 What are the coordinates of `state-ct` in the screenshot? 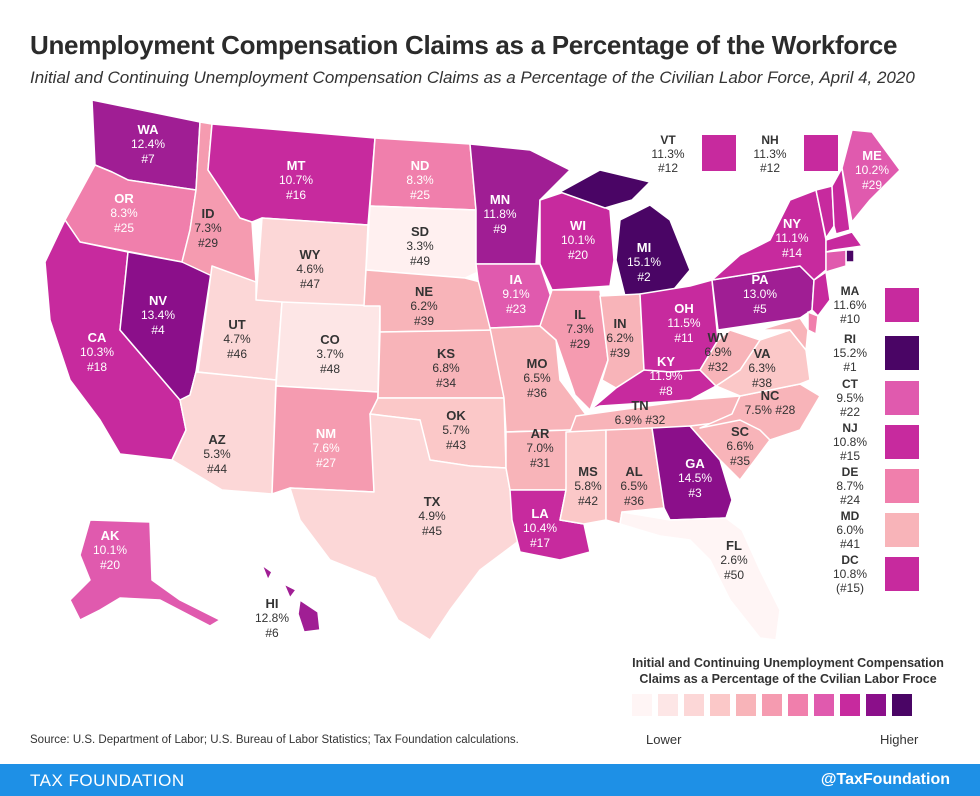 It's located at (836, 261).